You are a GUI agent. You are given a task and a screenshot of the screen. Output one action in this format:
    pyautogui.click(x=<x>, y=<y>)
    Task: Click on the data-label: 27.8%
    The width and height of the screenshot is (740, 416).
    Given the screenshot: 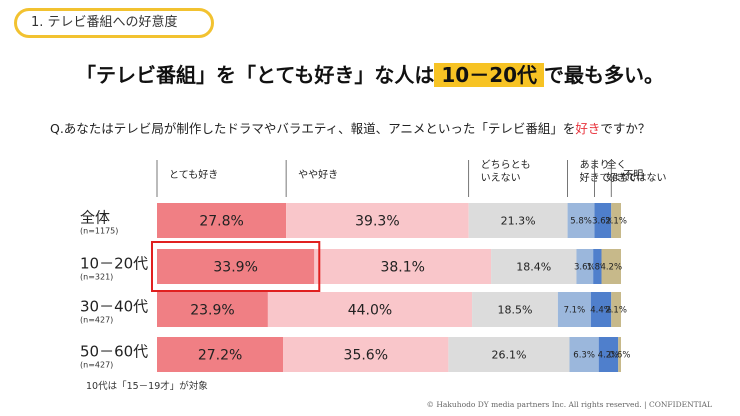 What is the action you would take?
    pyautogui.click(x=221, y=222)
    